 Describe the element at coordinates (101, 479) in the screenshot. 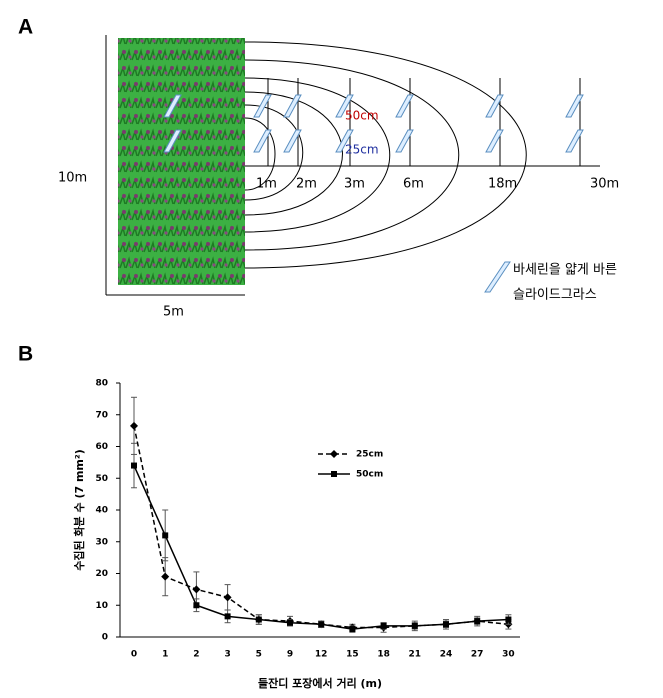

I see `y-tick-label: 50` at that location.